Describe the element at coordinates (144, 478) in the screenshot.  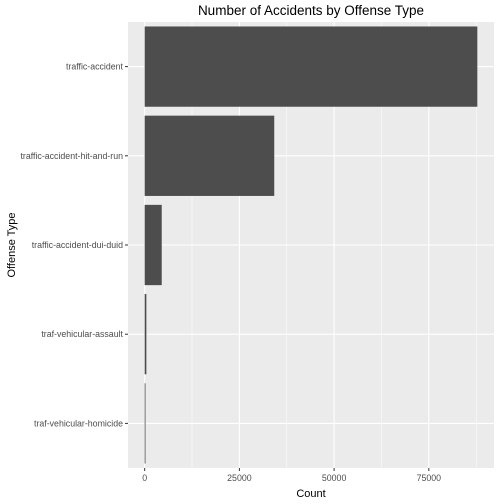
I see `x-tick-label: 0` at that location.